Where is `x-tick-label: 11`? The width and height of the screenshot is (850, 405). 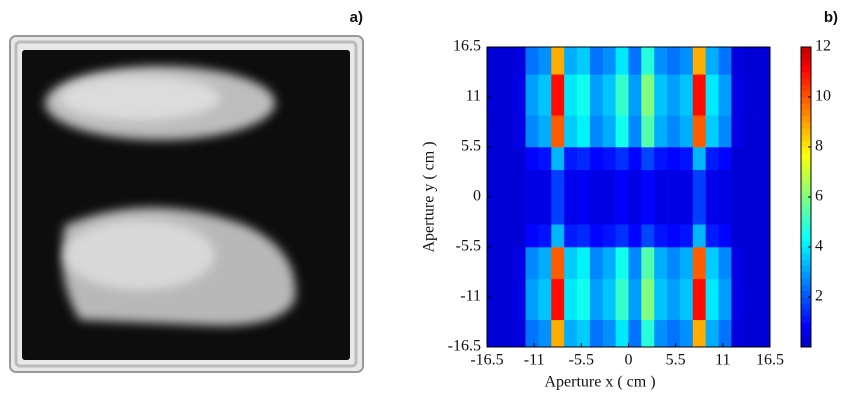 x-tick-label: 11 is located at coordinates (722, 360).